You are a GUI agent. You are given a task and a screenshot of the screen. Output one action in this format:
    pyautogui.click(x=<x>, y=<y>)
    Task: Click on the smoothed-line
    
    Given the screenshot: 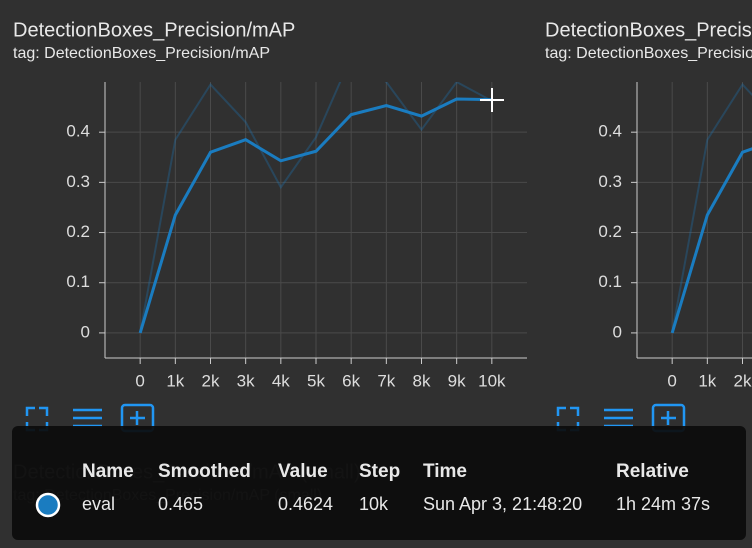 What is the action you would take?
    pyautogui.click(x=711, y=240)
    